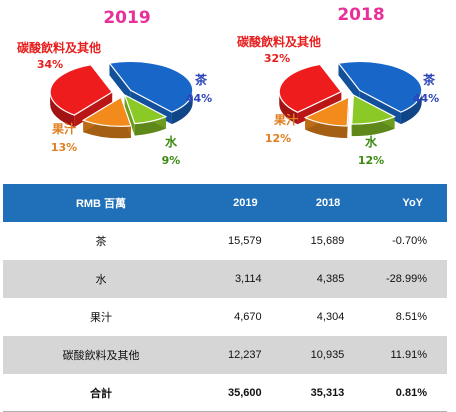  What do you see at coordinates (323, 355) in the screenshot?
I see `cell-2018: 10,935` at bounding box center [323, 355].